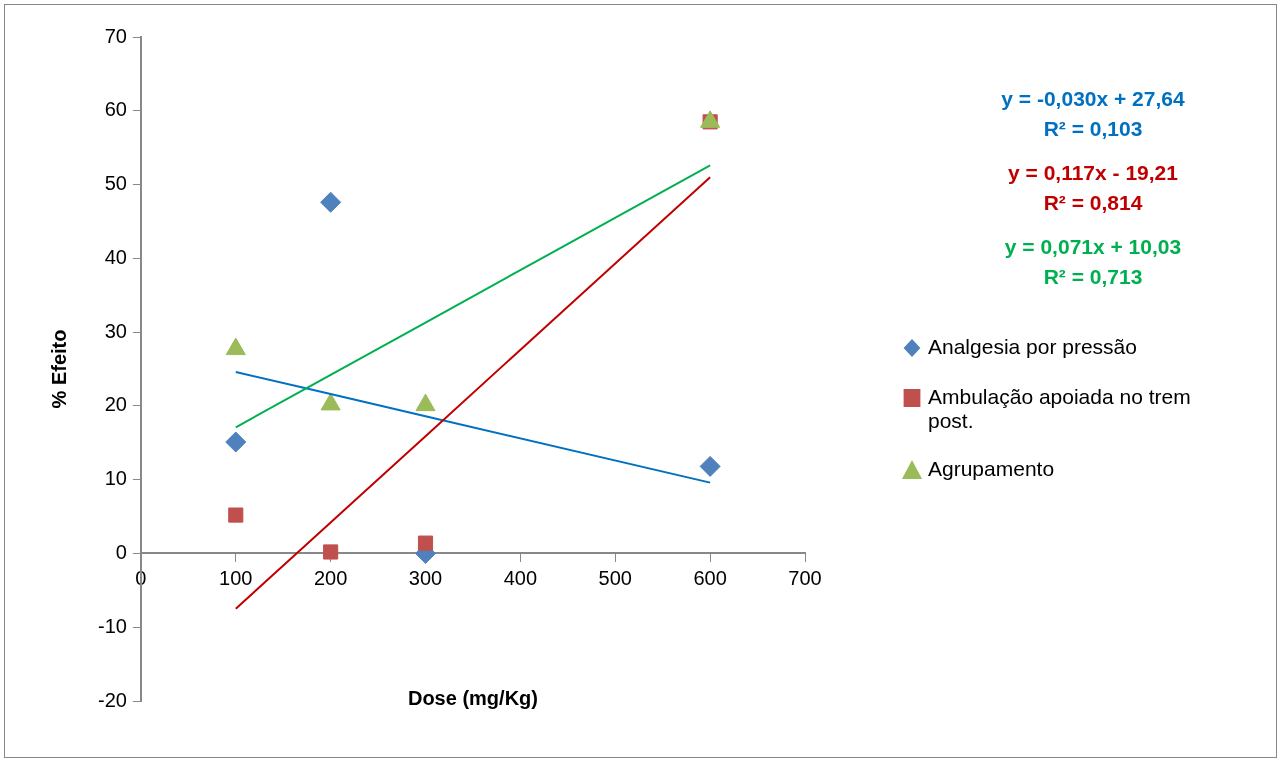  I want to click on text: R² = 0,103, so click(1093, 129).